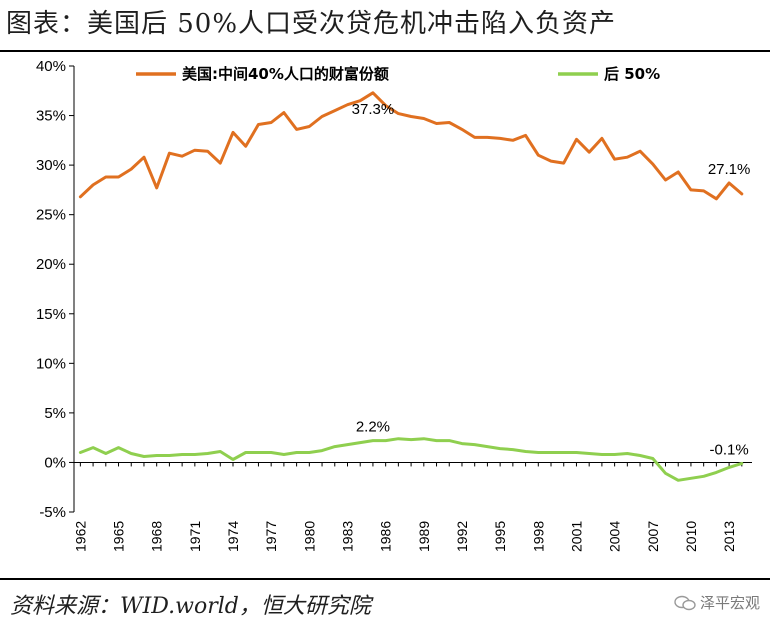  I want to click on y-tick-label: 25%, so click(51, 215).